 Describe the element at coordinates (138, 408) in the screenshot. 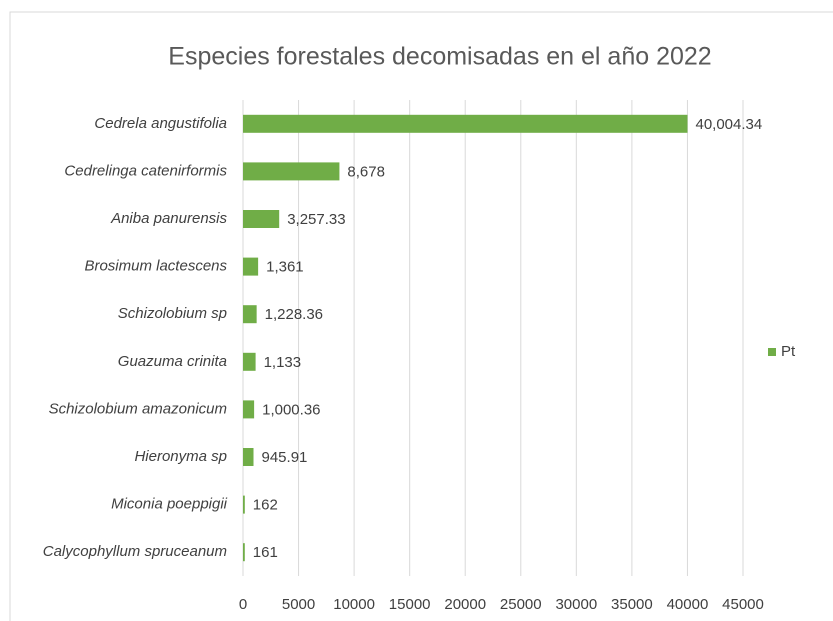

I see `y-tick-label: Schizolobium amazonicum` at that location.